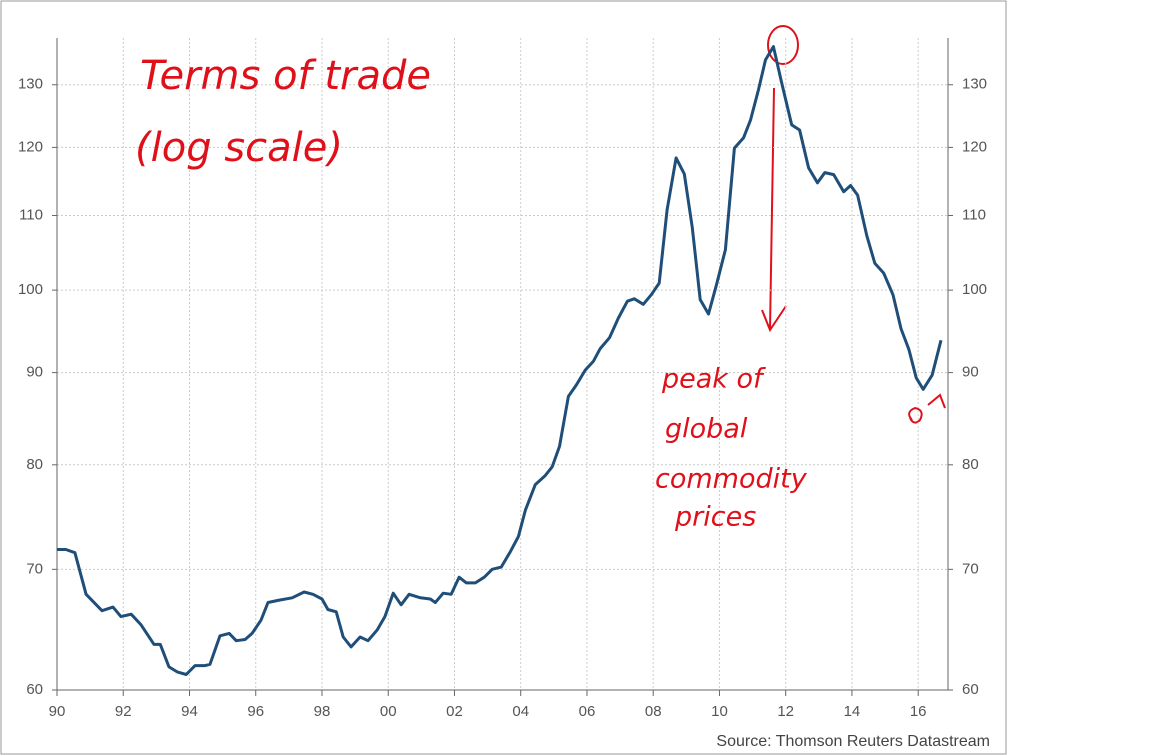  I want to click on x-tick-label: 90, so click(57, 711).